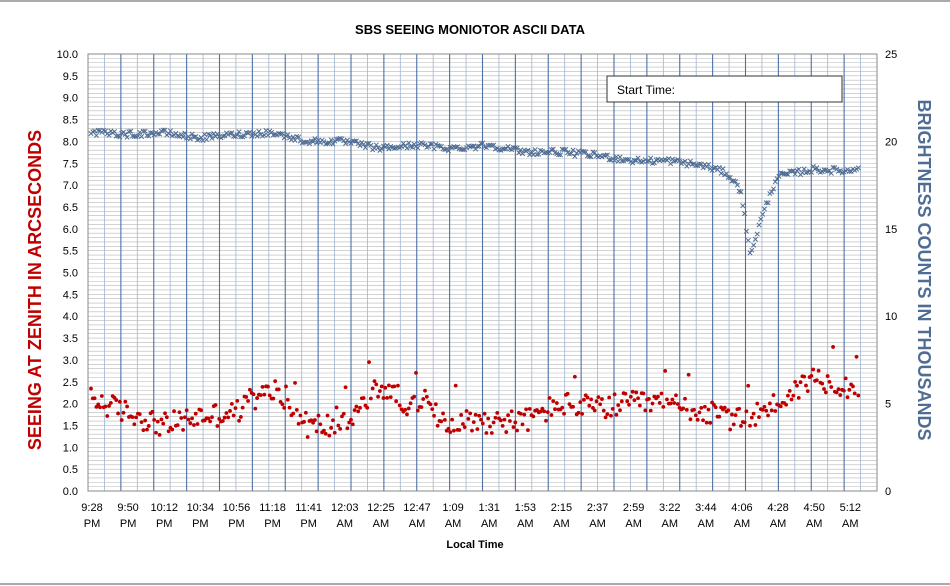 The image size is (950, 586). What do you see at coordinates (70, 99) in the screenshot?
I see `left-tick-label: 9.0` at bounding box center [70, 99].